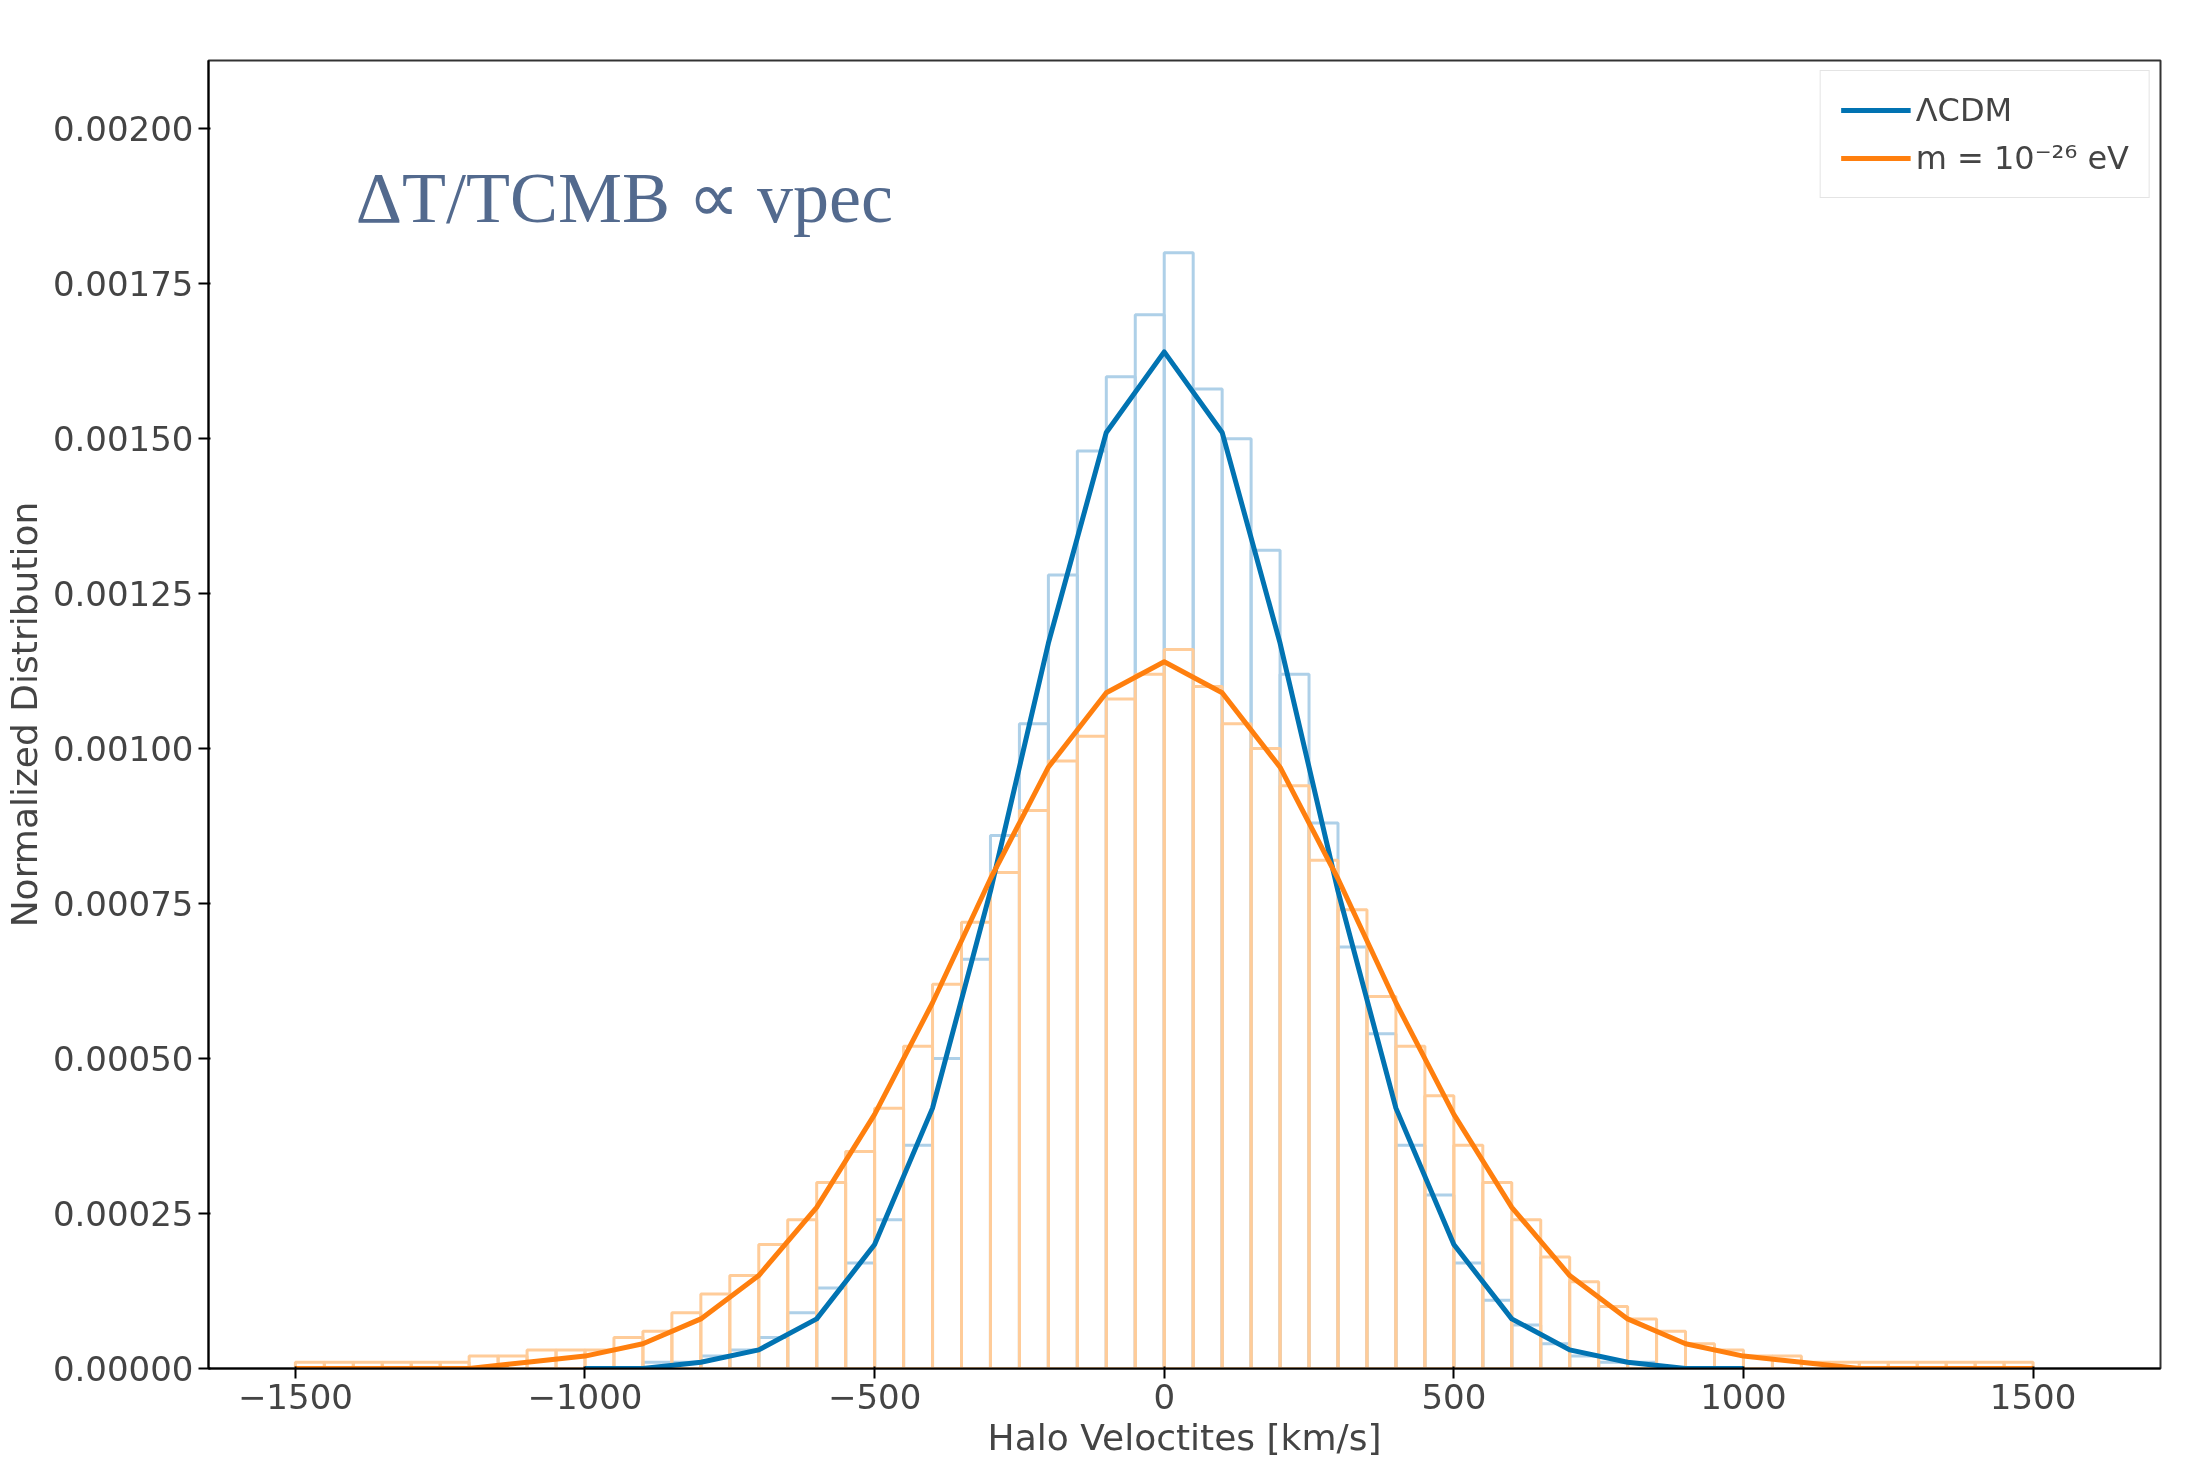 This screenshot has width=2200, height=1480. What do you see at coordinates (585, 1396) in the screenshot?
I see `x-tick-label: −1000` at bounding box center [585, 1396].